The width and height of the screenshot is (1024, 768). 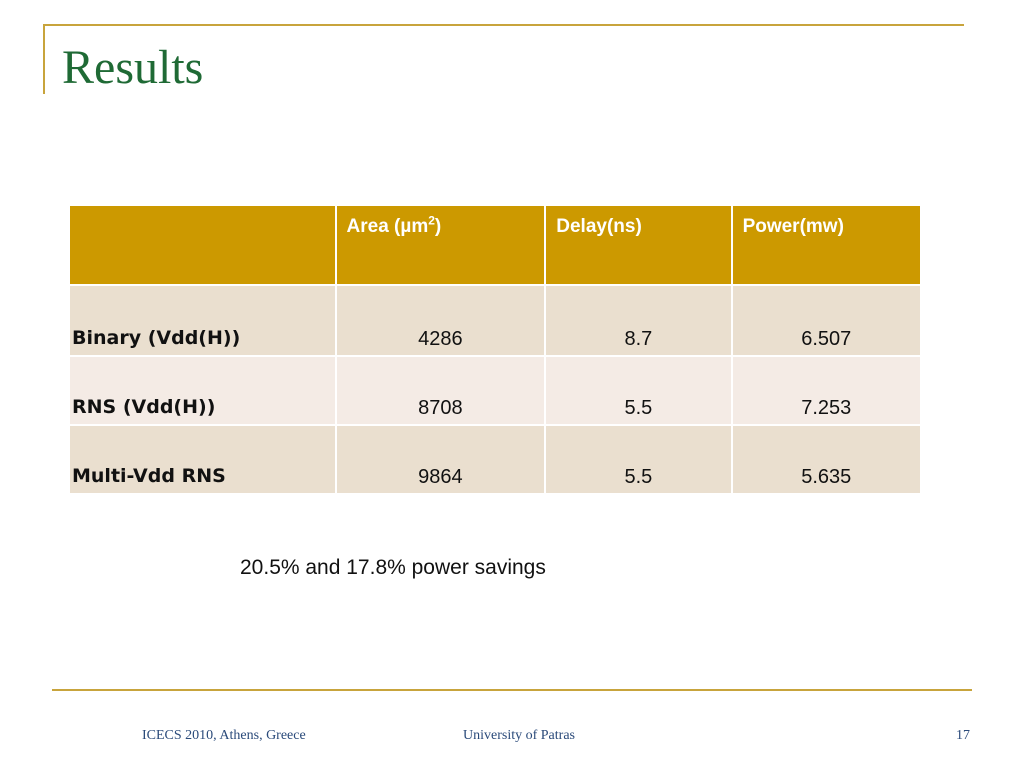 I want to click on header-delay: Delay(ns), so click(x=638, y=245).